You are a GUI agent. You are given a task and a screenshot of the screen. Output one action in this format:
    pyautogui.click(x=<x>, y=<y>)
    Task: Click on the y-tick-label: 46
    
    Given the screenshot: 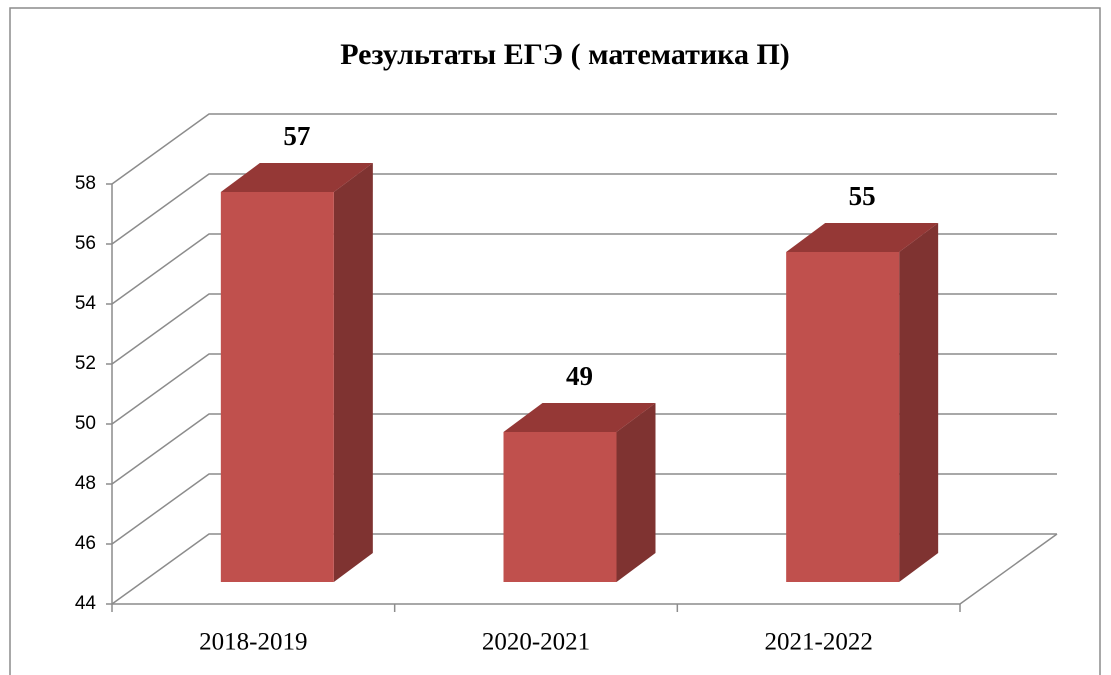 What is the action you would take?
    pyautogui.click(x=85, y=543)
    